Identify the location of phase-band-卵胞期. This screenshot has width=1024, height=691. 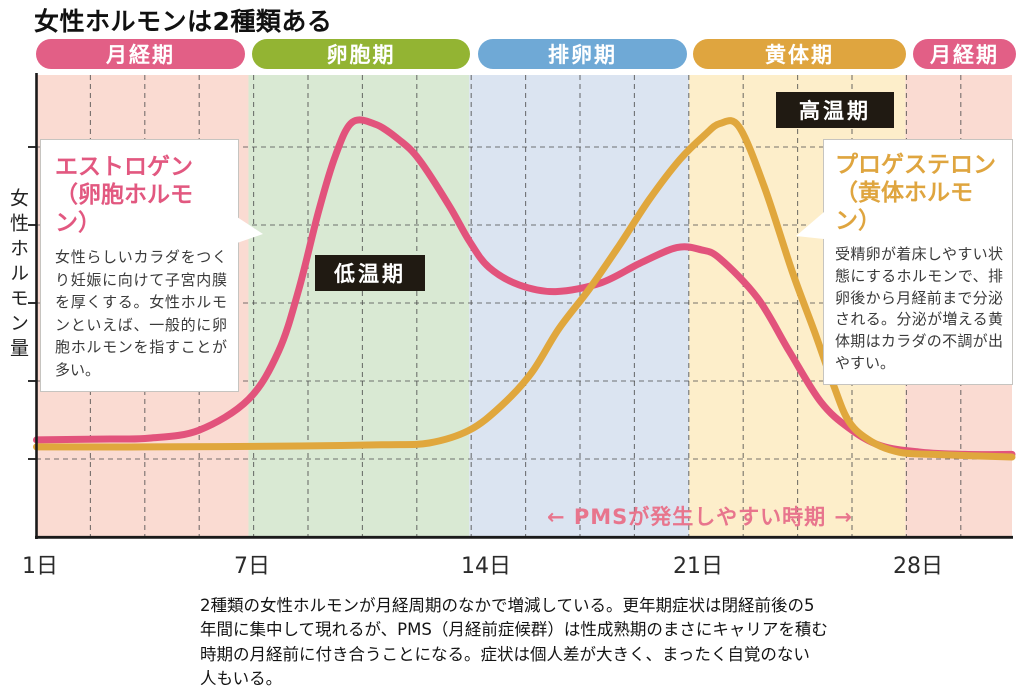
(359, 305).